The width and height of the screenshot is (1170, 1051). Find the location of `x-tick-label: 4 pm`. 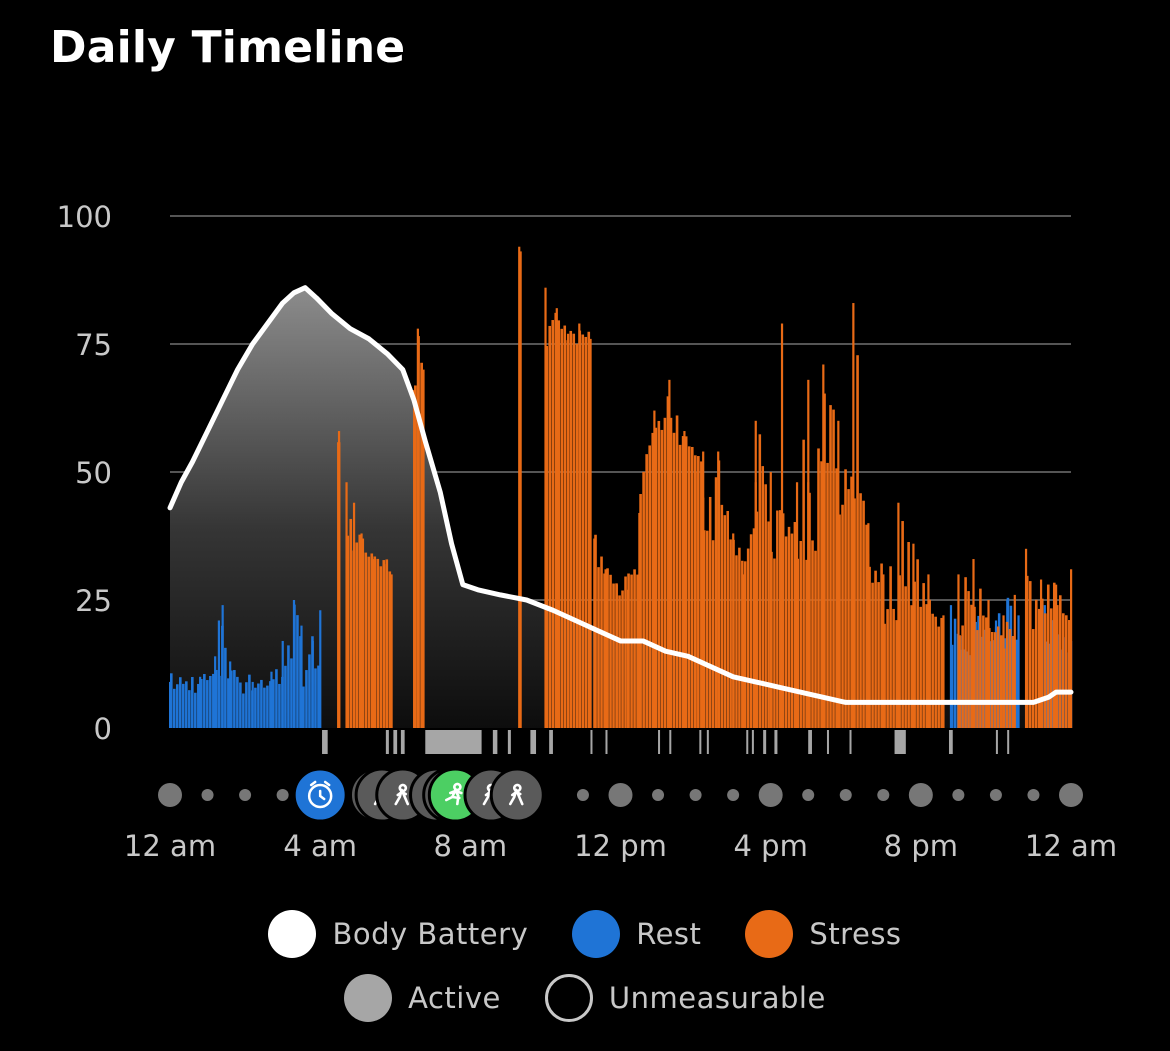

x-tick-label: 4 pm is located at coordinates (771, 846).